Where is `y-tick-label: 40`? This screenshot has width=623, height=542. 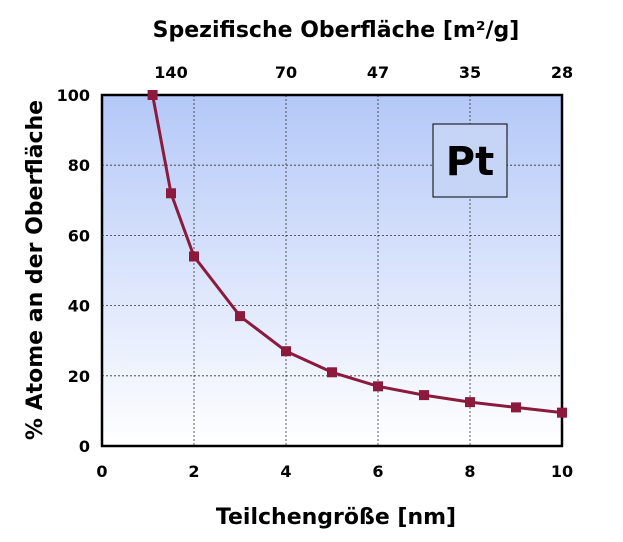 y-tick-label: 40 is located at coordinates (79, 306).